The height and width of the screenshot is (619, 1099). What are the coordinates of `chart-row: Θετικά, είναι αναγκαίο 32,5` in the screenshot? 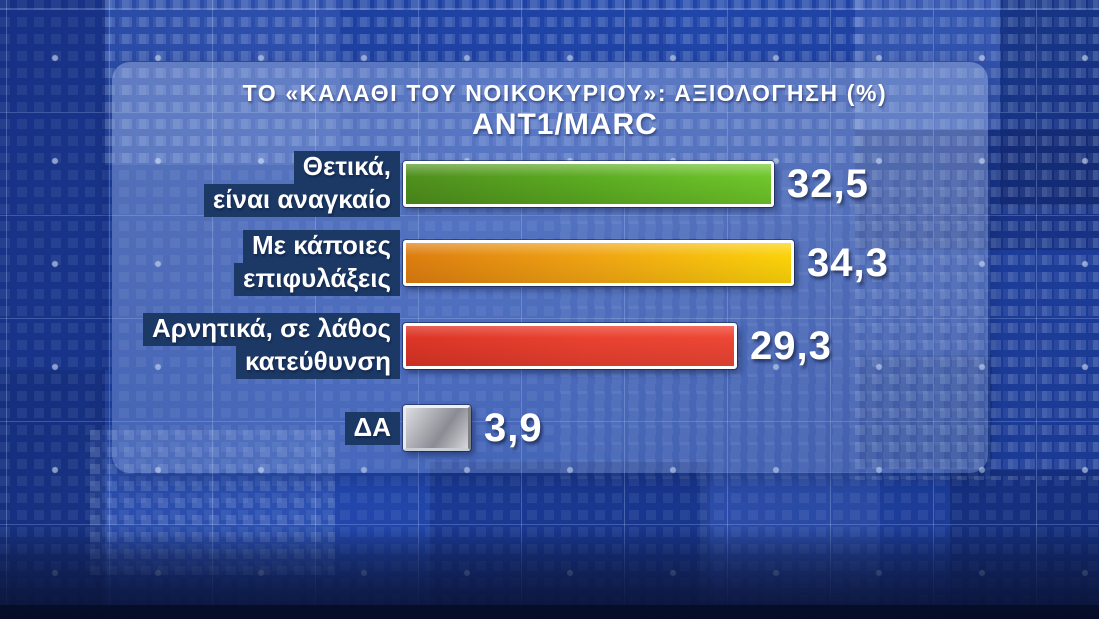 It's located at (550, 184).